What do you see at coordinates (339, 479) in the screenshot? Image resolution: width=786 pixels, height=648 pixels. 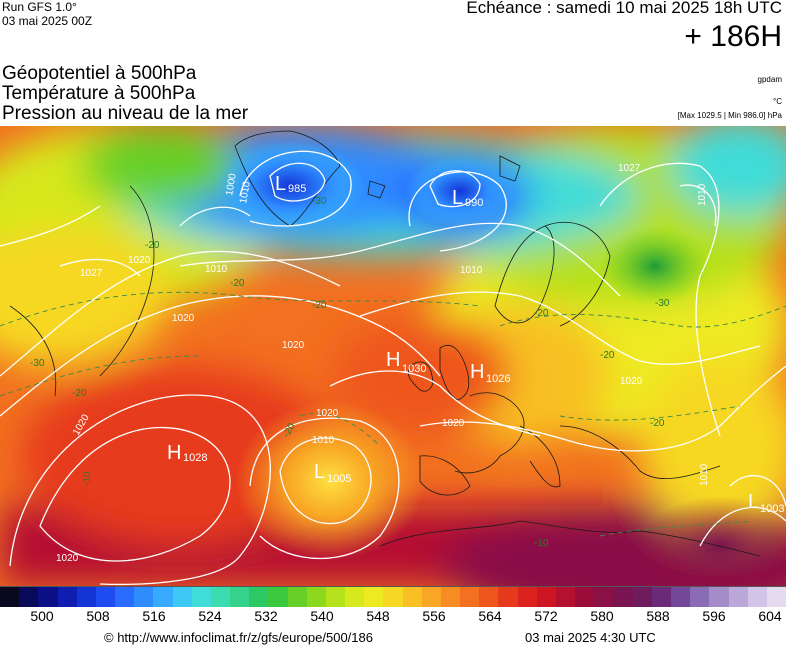 I see `svg-text: 1005` at bounding box center [339, 479].